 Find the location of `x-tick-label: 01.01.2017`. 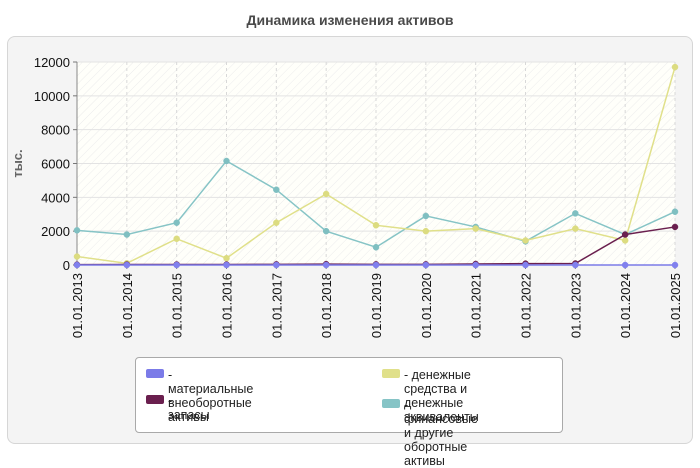

x-tick-label: 01.01.2017 is located at coordinates (276, 305).